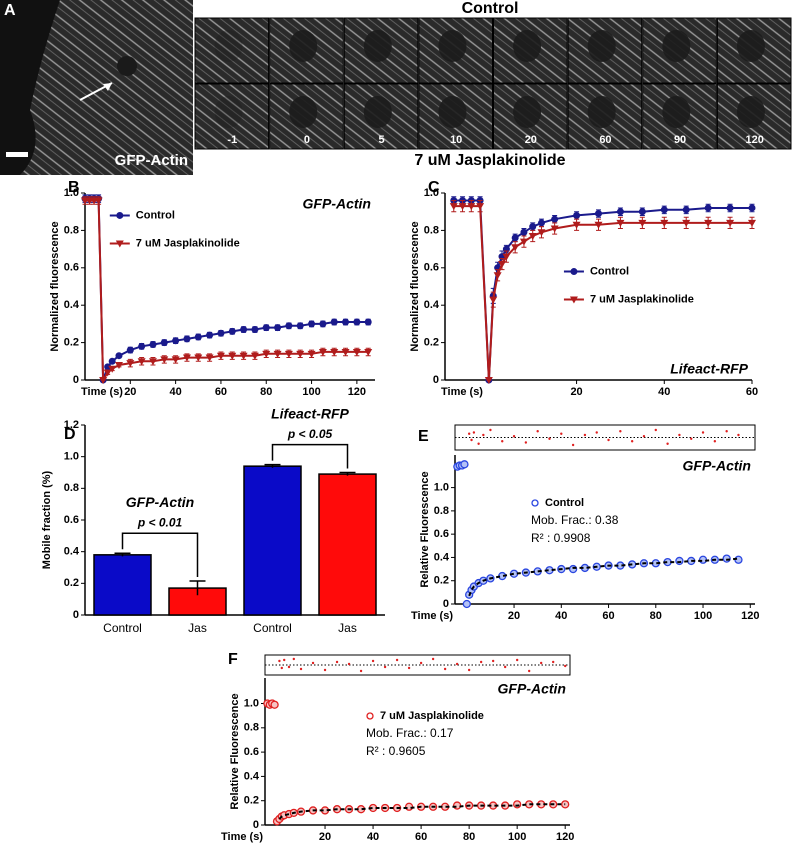 This screenshot has width=792, height=848. Describe the element at coordinates (605, 437) in the screenshot. I see `residual-frame` at that location.